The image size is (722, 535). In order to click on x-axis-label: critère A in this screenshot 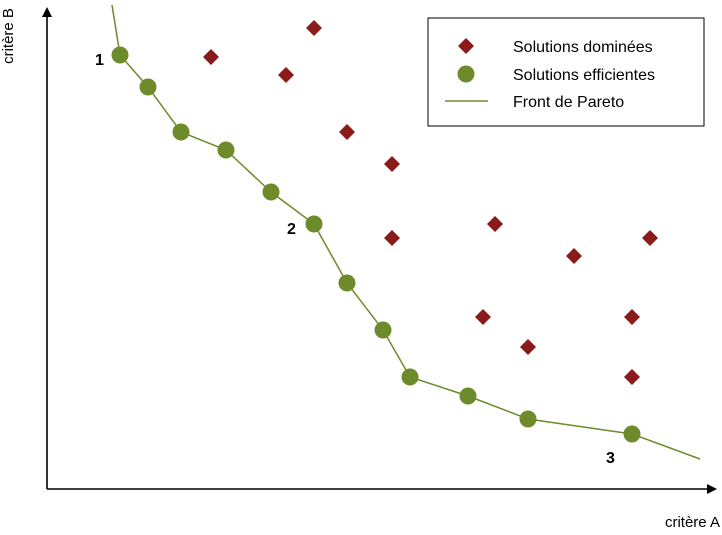, I will do `click(692, 522)`.